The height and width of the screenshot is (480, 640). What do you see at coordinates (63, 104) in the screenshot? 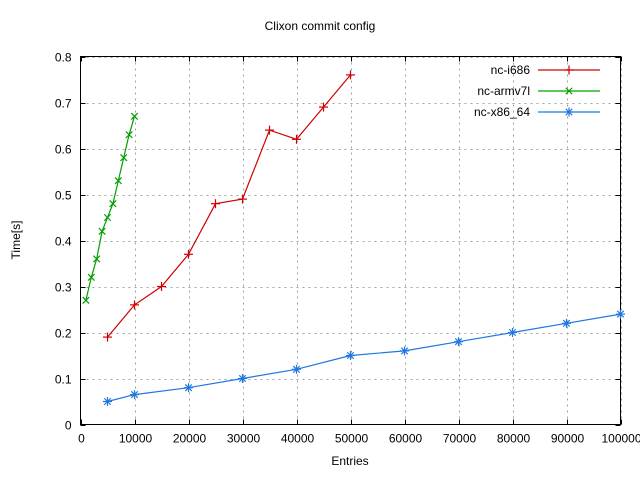
I see `y-tick-label: 0.7` at bounding box center [63, 104].